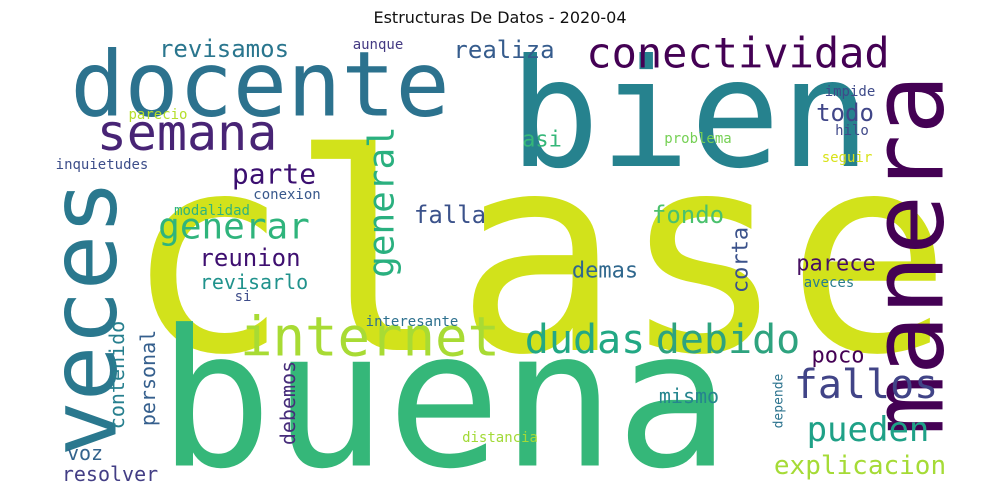 The image size is (1000, 500). Describe the element at coordinates (845, 113) in the screenshot. I see `word-todo: todo` at that location.